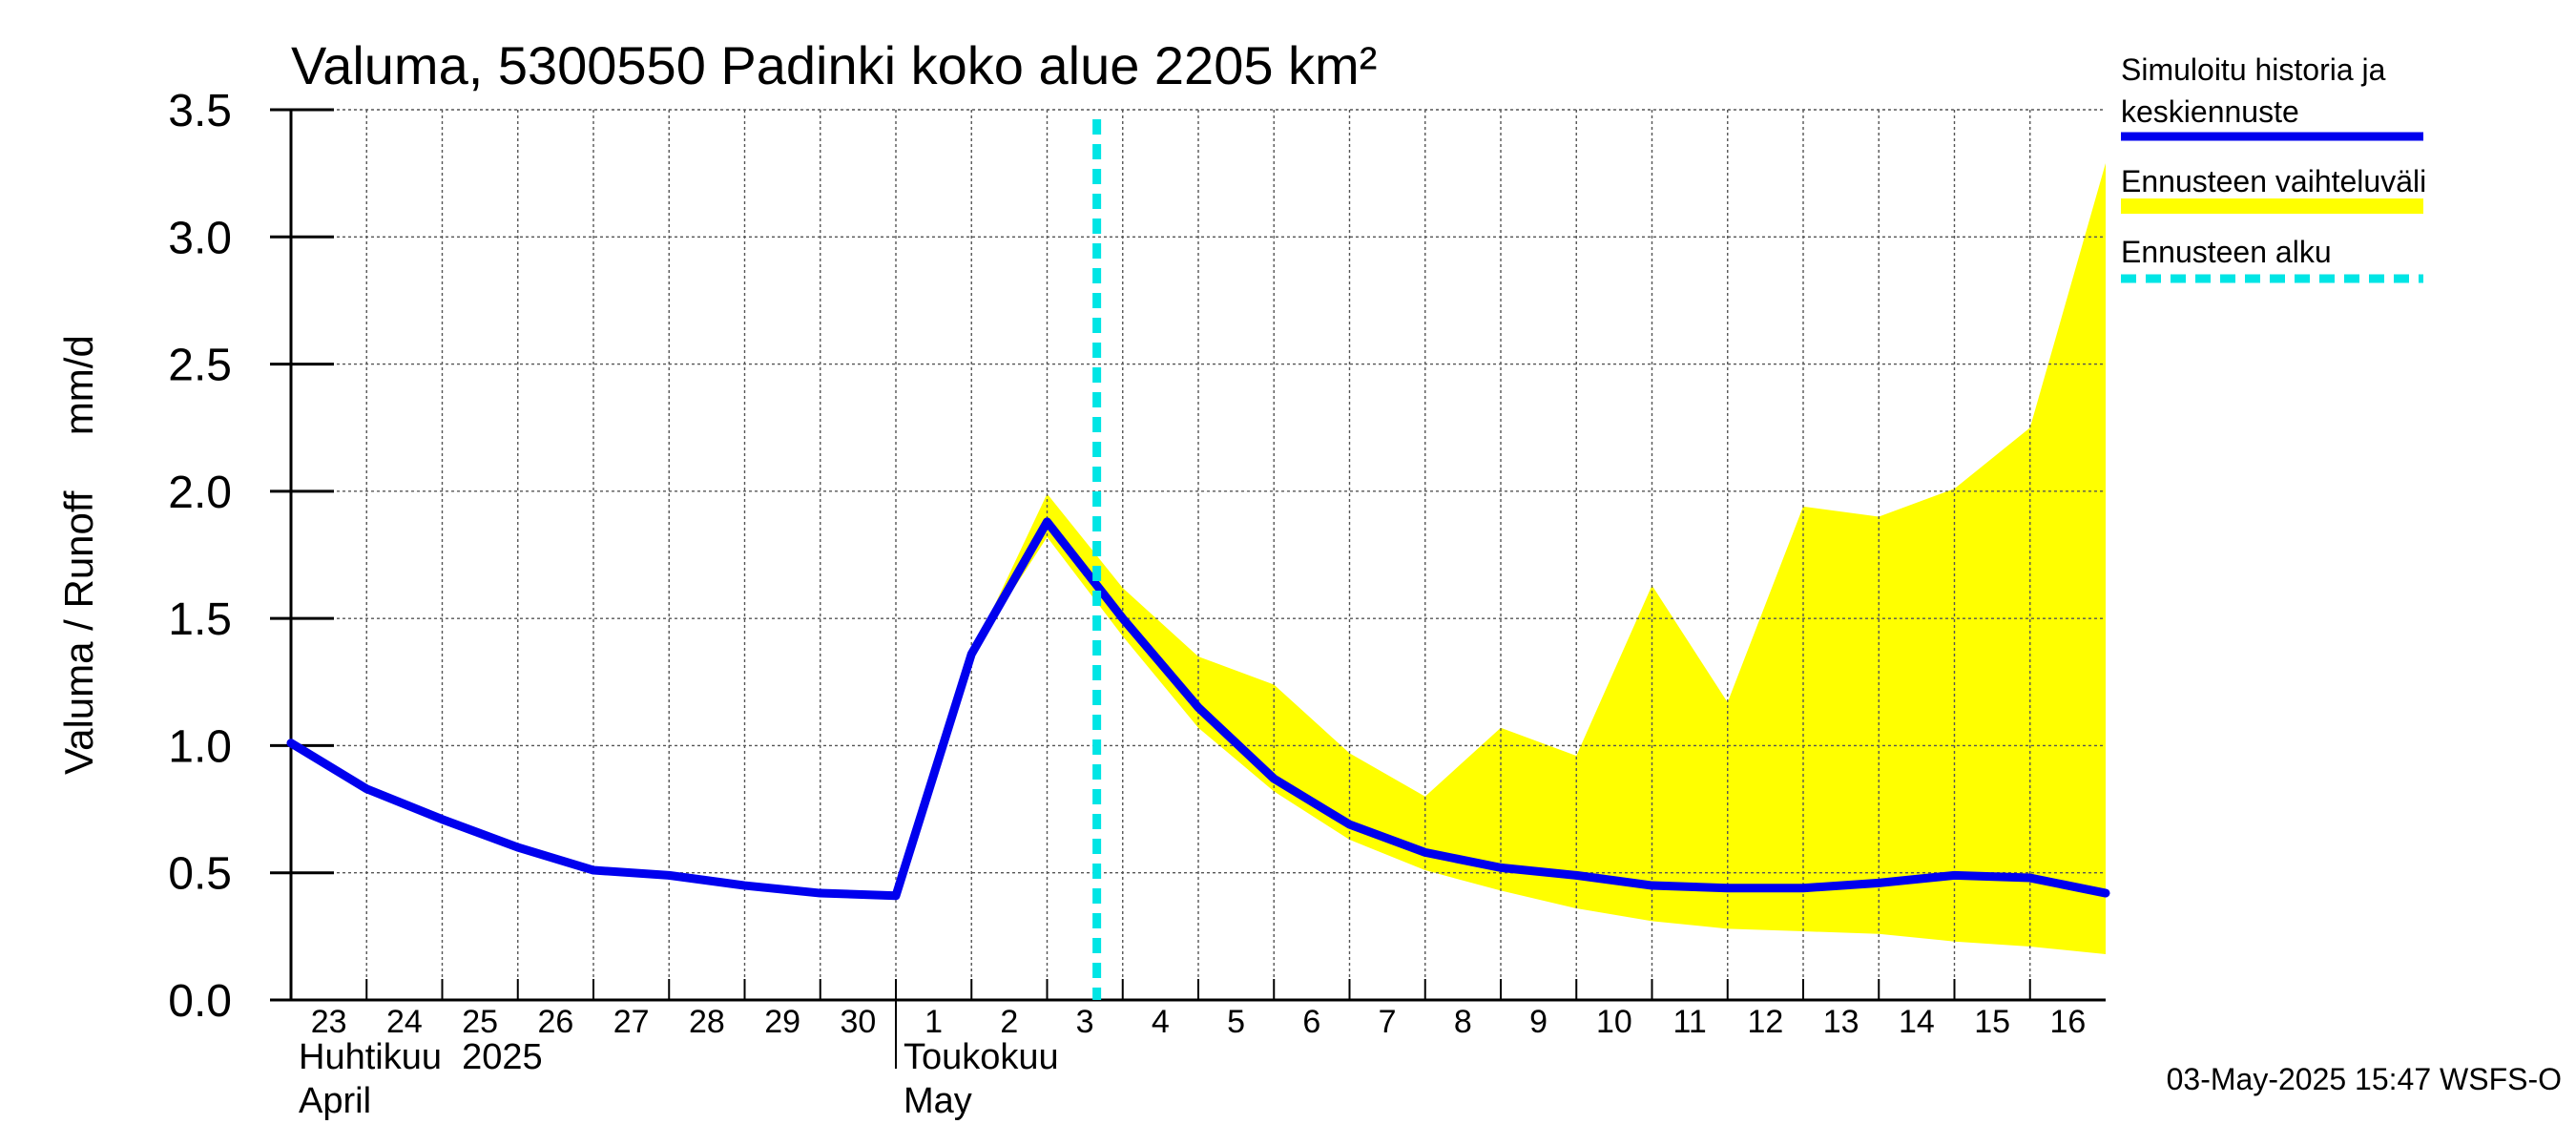 Image resolution: width=2576 pixels, height=1145 pixels. I want to click on x-tick-label: 30, so click(858, 1022).